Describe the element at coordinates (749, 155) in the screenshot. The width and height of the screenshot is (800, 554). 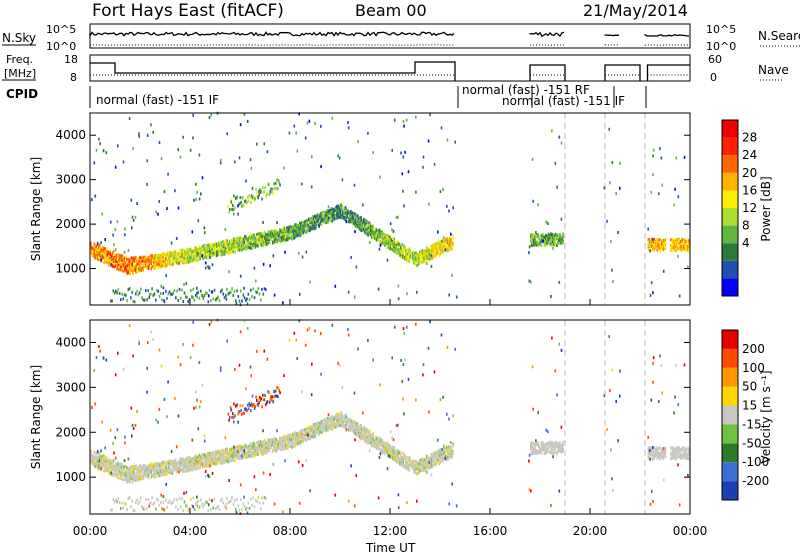
I see `power-colorbar-tick: 24` at that location.